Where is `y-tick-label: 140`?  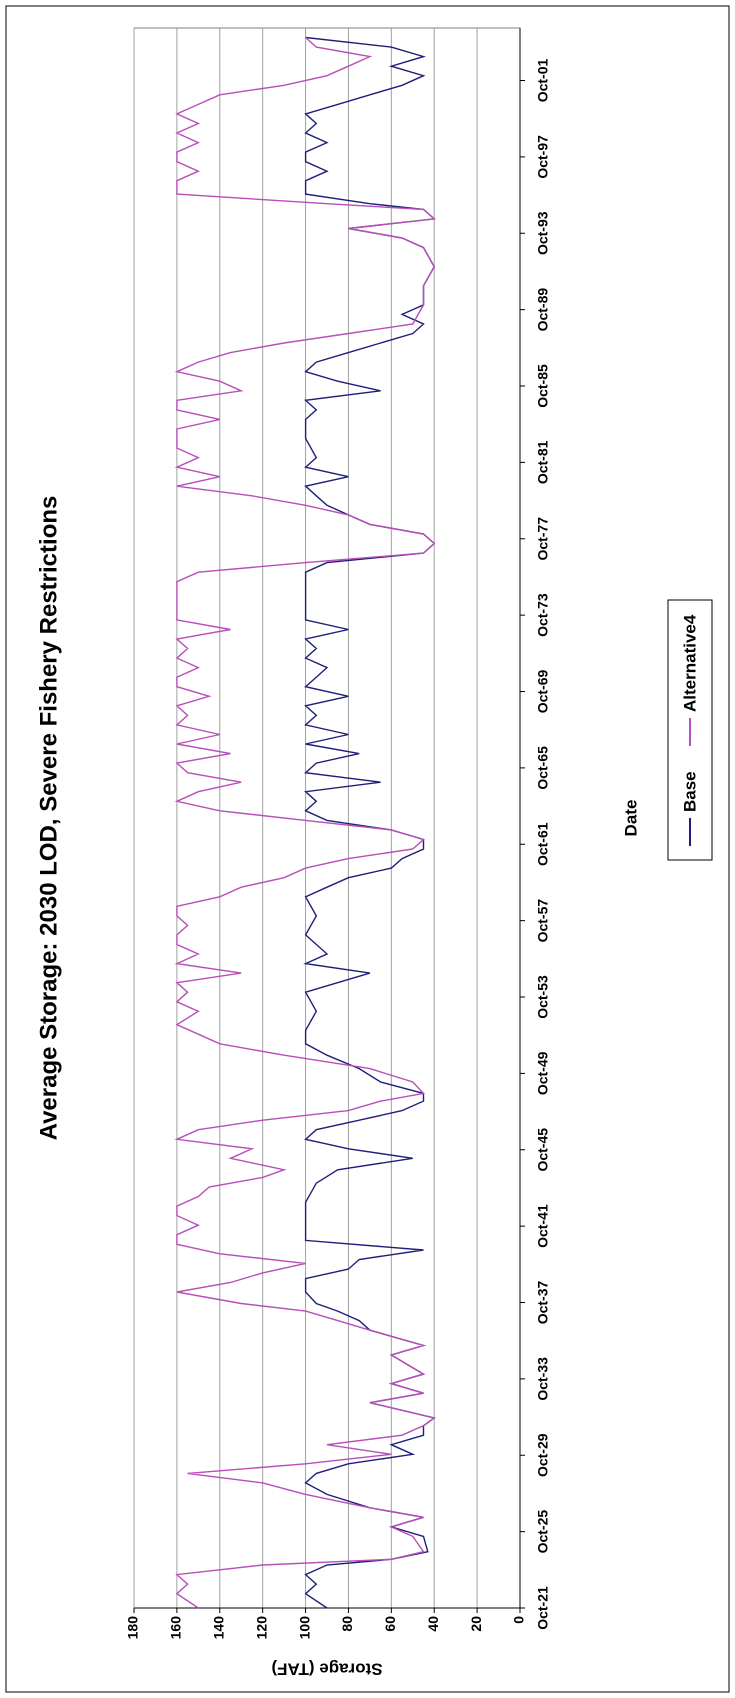
y-tick-label: 140 is located at coordinates (218, 1628).